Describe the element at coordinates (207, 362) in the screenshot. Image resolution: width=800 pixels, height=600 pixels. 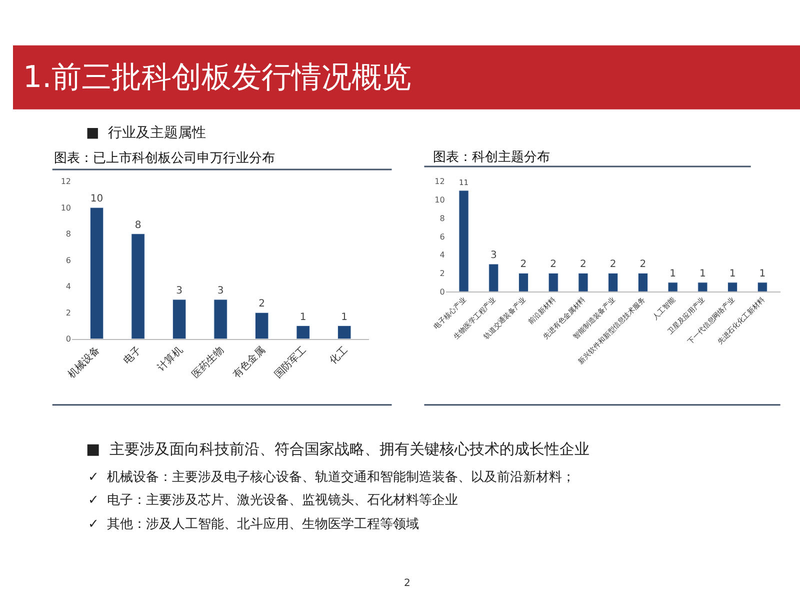
I see `x-tick-label: 医药生物` at that location.